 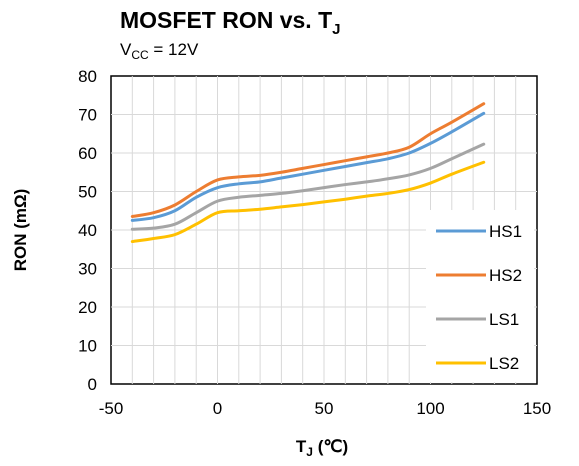 I want to click on y-axis-label: RON (mΩ), so click(x=20, y=230).